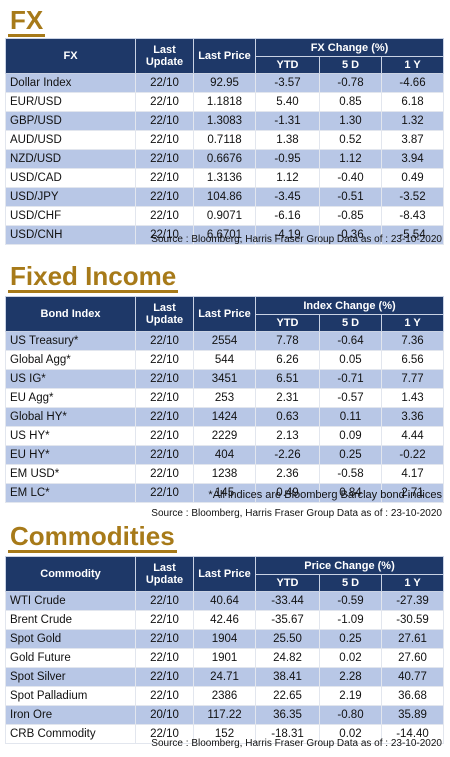  I want to click on table-row: EM USD* 22/10 1238 2.36 -0.58 4.17, so click(225, 474).